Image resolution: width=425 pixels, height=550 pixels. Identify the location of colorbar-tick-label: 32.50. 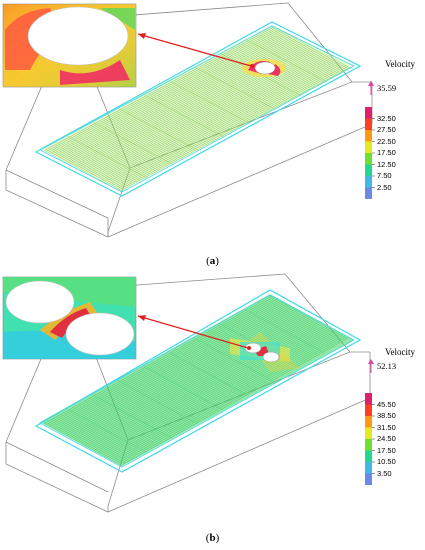
(386, 118).